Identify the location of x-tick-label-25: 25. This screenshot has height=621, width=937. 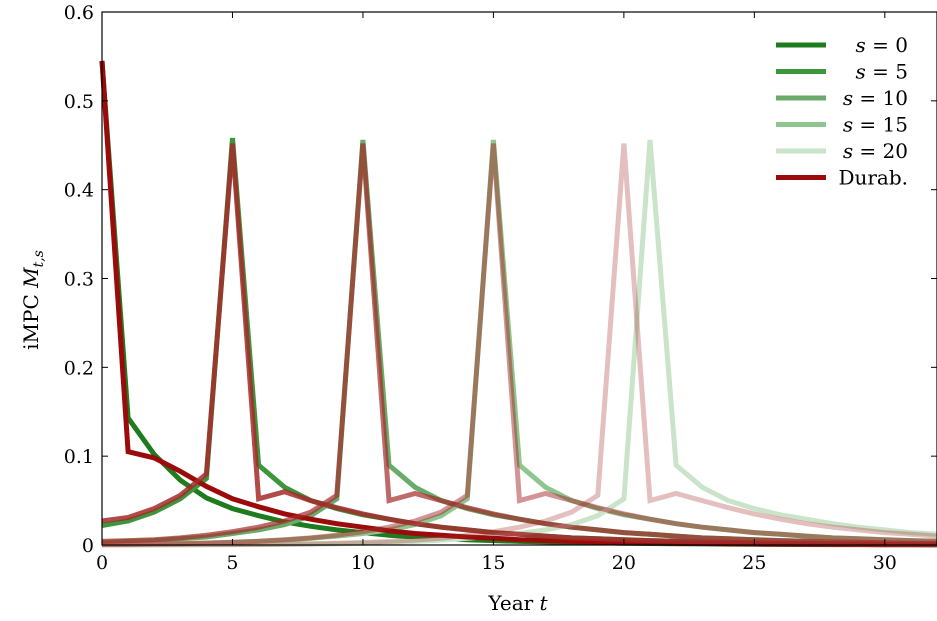
(754, 563).